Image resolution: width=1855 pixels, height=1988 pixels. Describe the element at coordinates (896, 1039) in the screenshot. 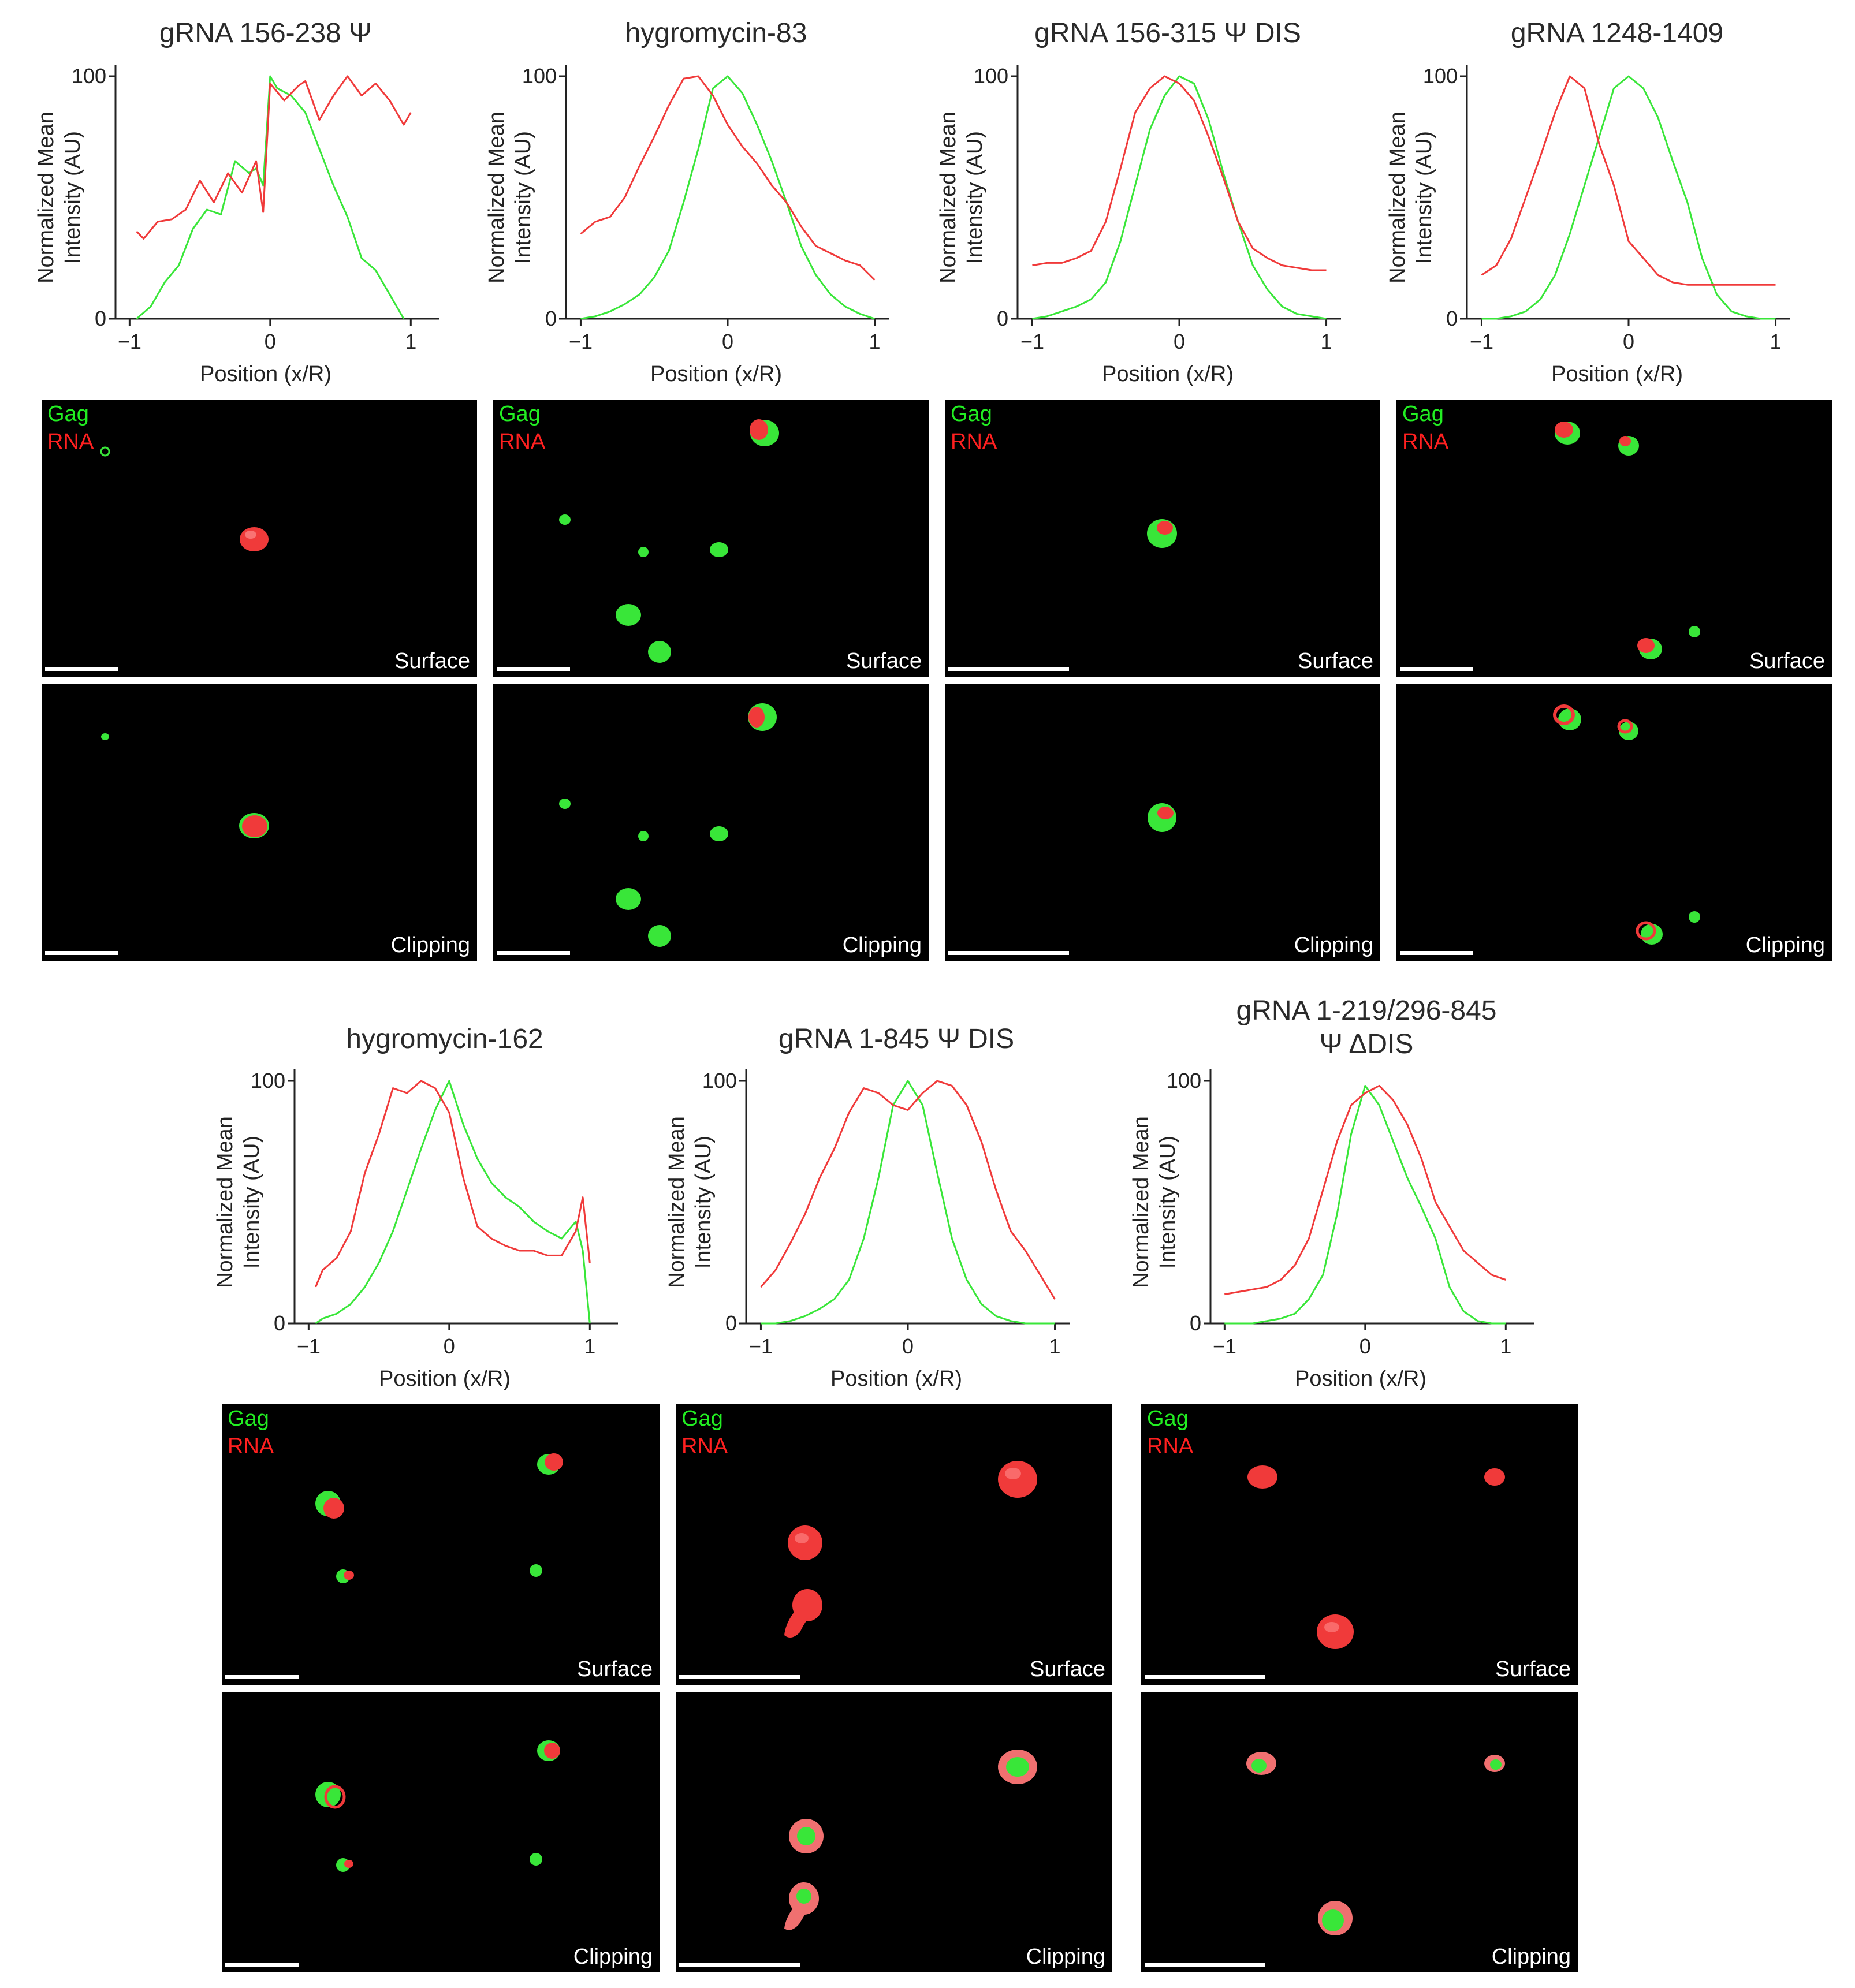

I see `panel-title: gRNA 1-845 Ψ DIS` at that location.